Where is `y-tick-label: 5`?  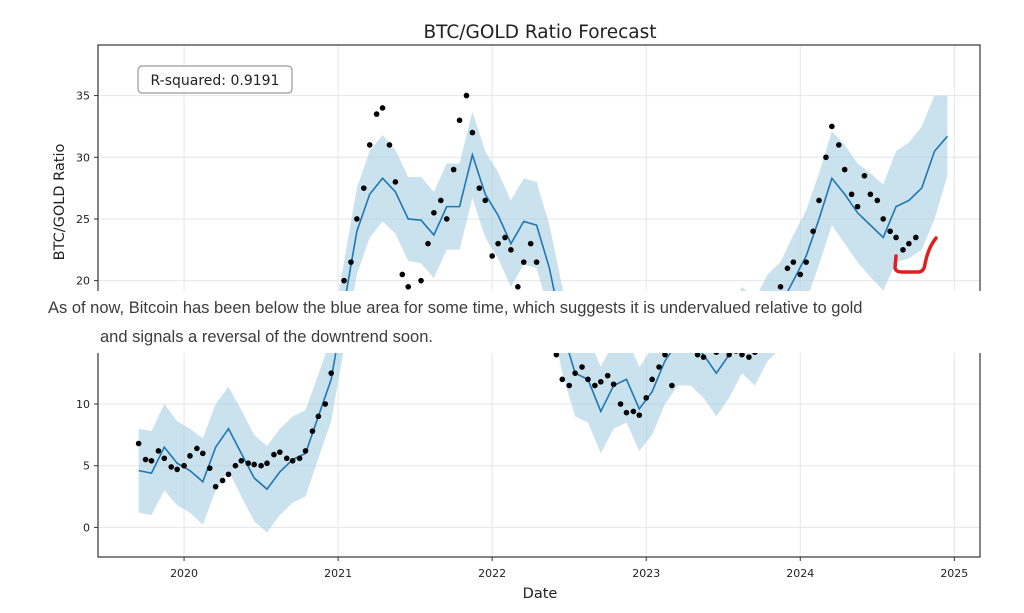
y-tick-label: 5 is located at coordinates (86, 466).